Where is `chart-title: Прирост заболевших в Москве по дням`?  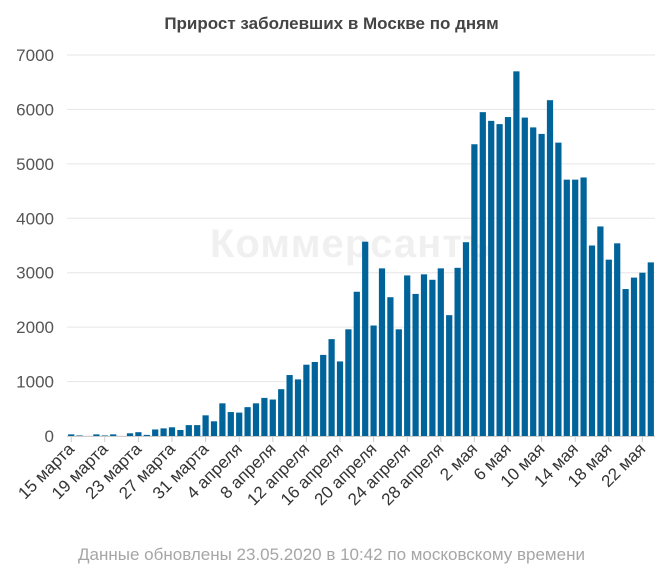
chart-title: Прирост заболевших в Москве по дням is located at coordinates (331, 23).